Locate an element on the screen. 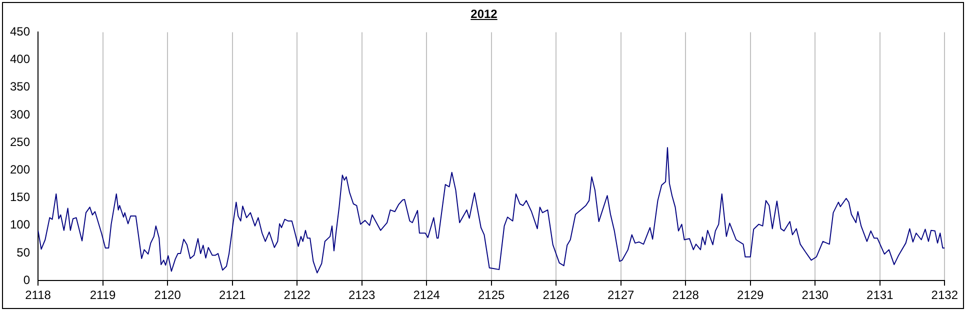 The height and width of the screenshot is (313, 968). x-tick-label: 2127 is located at coordinates (621, 295).